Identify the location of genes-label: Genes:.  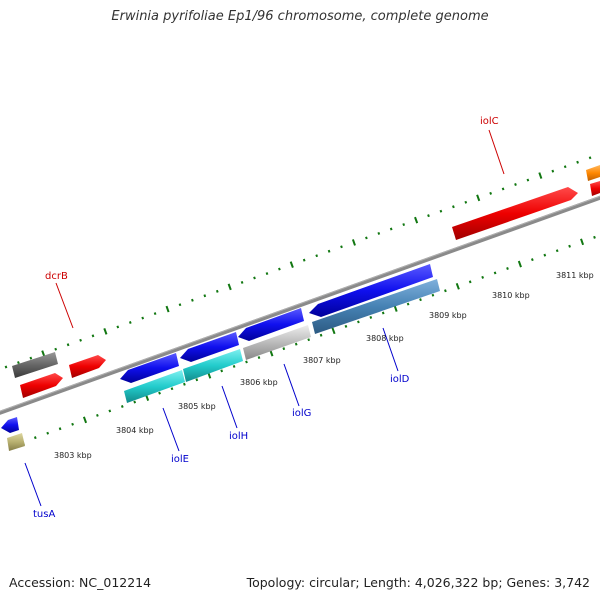
(528, 582).